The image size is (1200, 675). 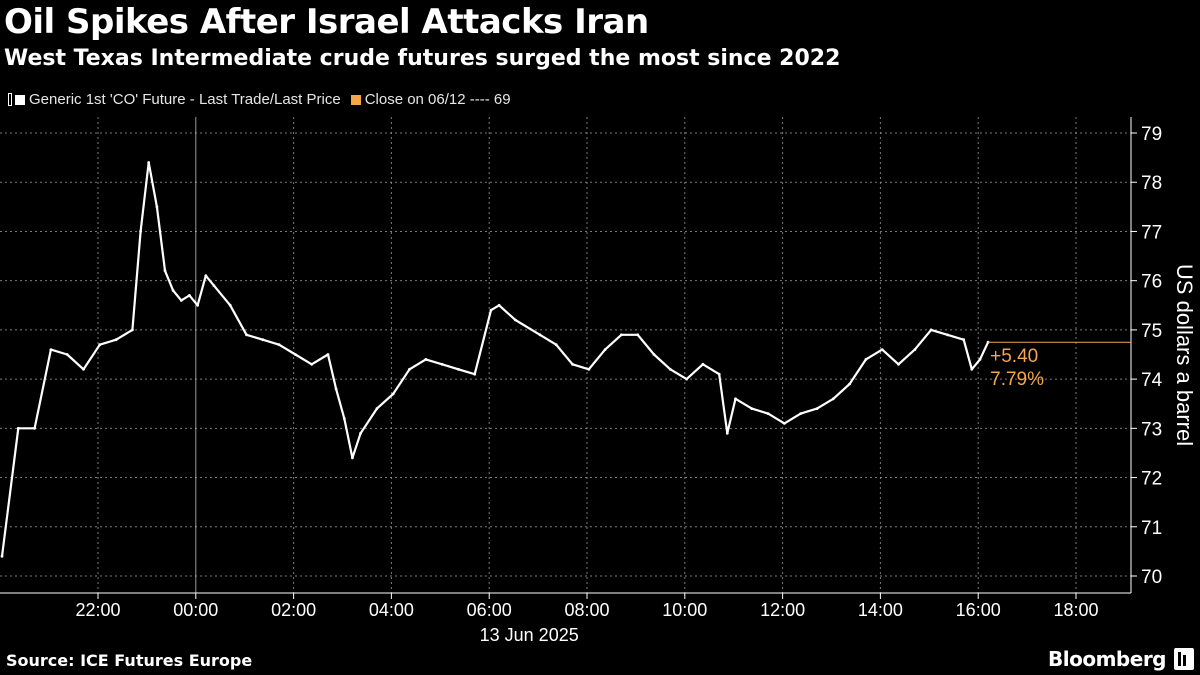 I want to click on y-tick-label: 79, so click(x=1151, y=134).